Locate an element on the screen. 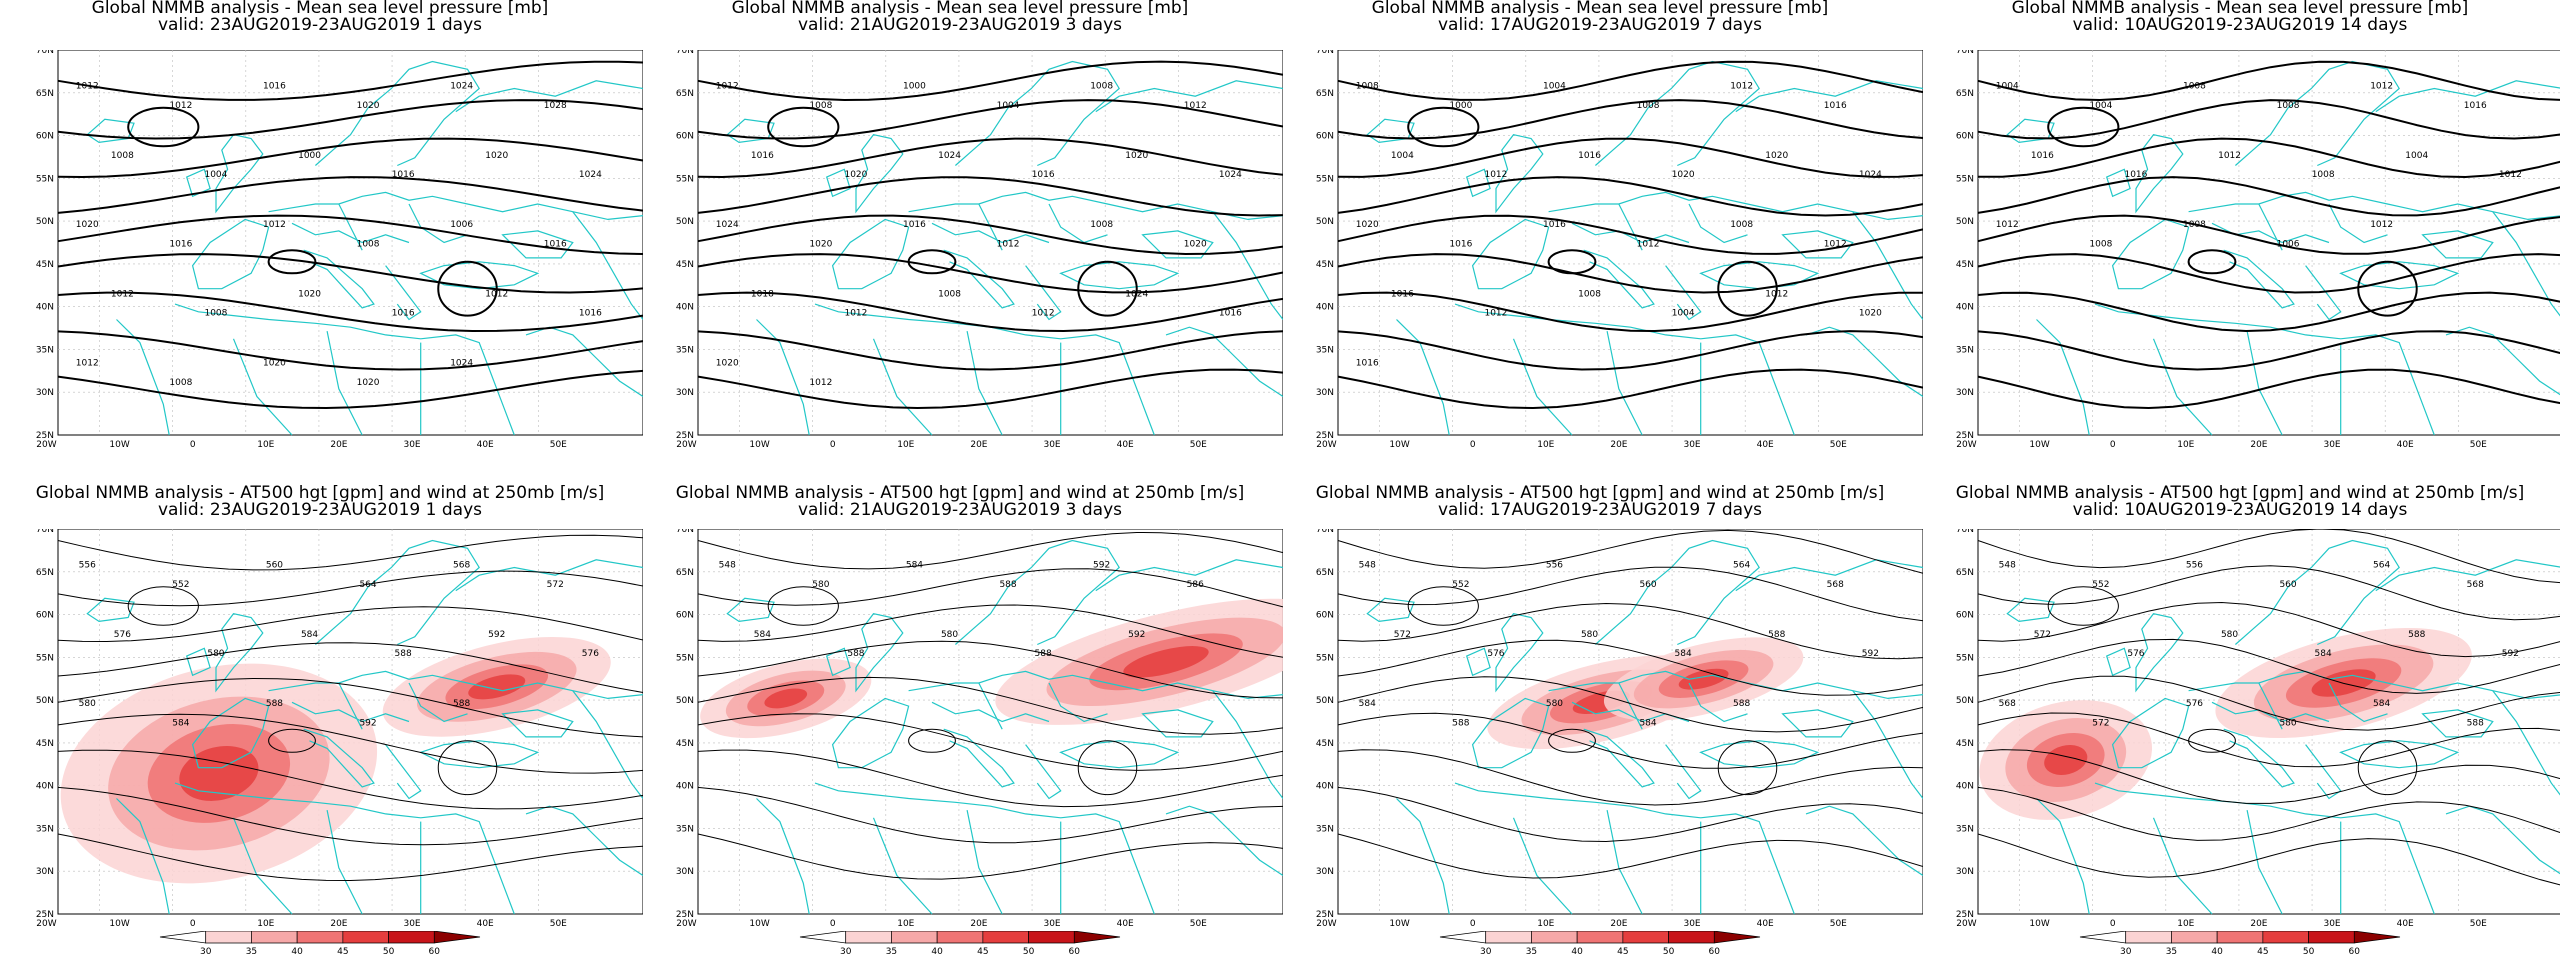  contour-label: 548 is located at coordinates (2007, 566).